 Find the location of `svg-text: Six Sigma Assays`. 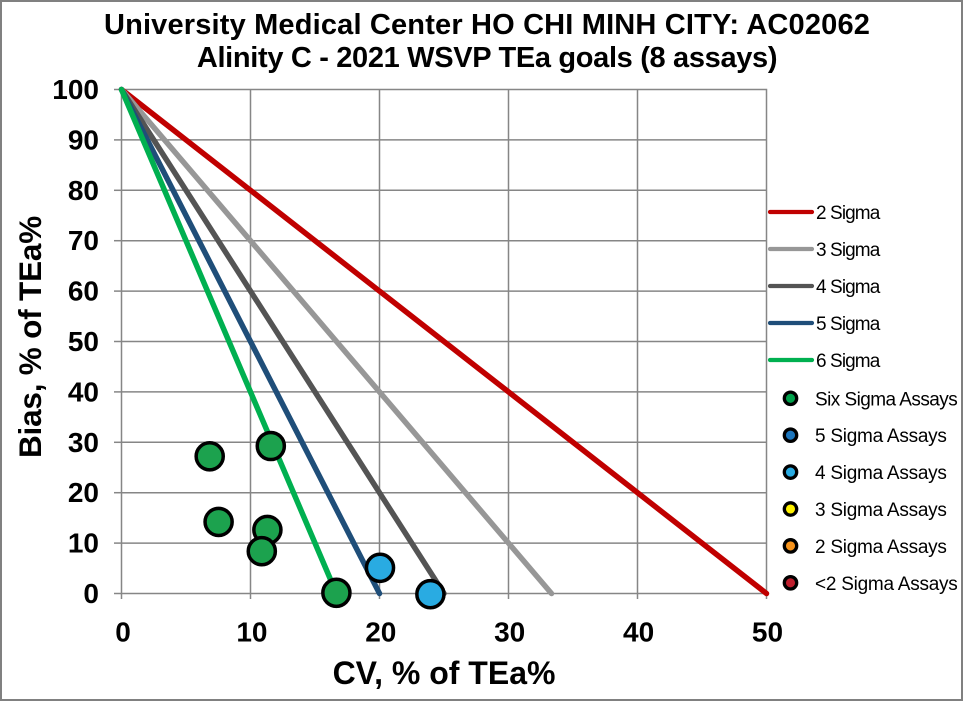

svg-text: Six Sigma Assays is located at coordinates (886, 399).